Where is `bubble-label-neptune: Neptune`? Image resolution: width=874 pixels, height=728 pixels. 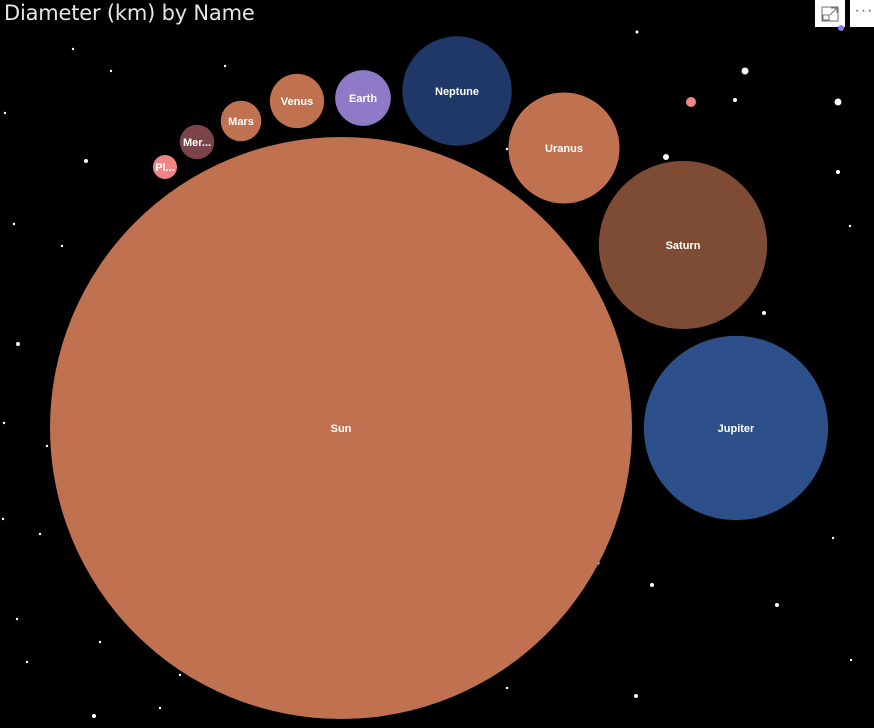
bubble-label-neptune: Neptune is located at coordinates (457, 92).